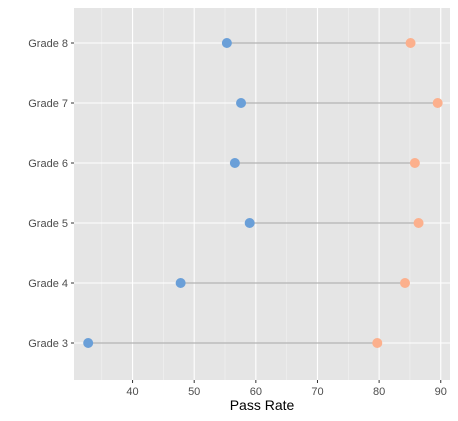 The image size is (458, 421). I want to click on x-axis-title: Pass Rate, so click(262, 405).